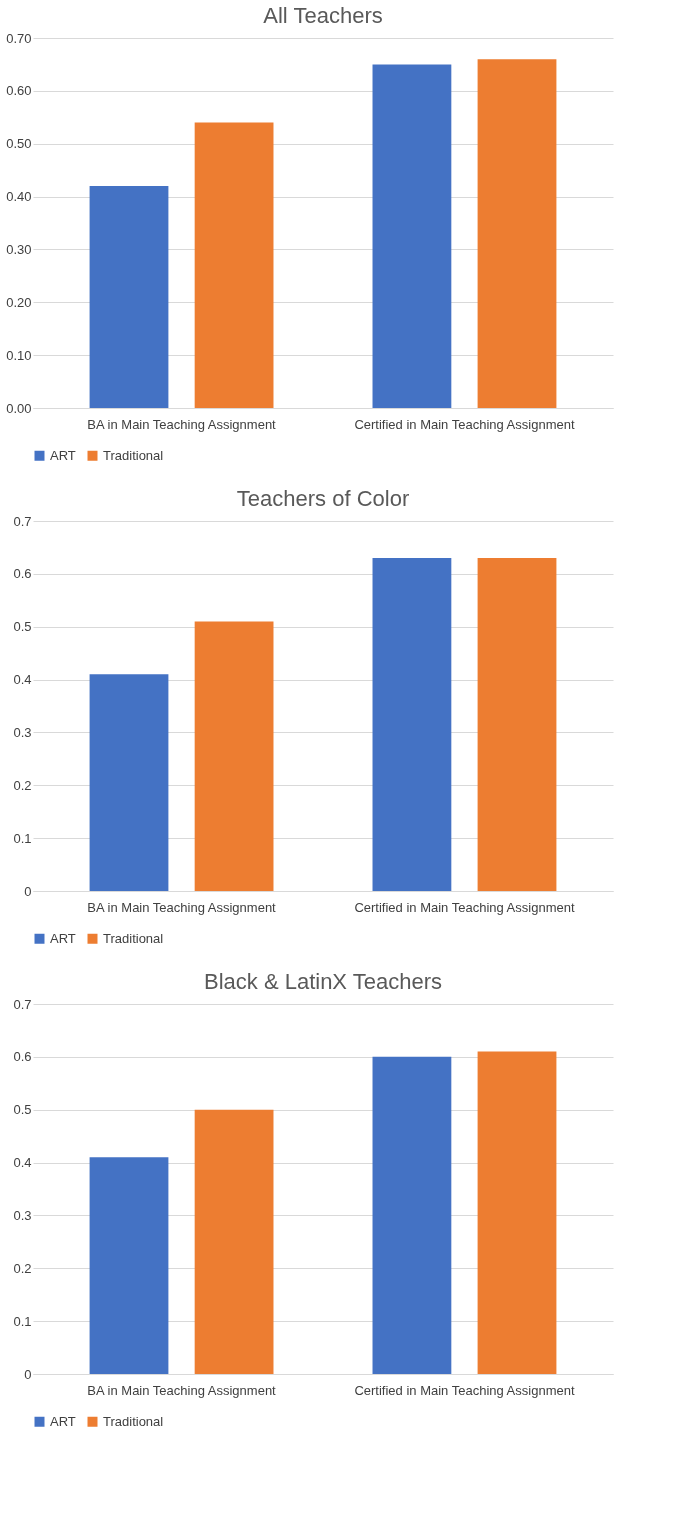  I want to click on y-tick-label: 0.50, so click(19, 144).